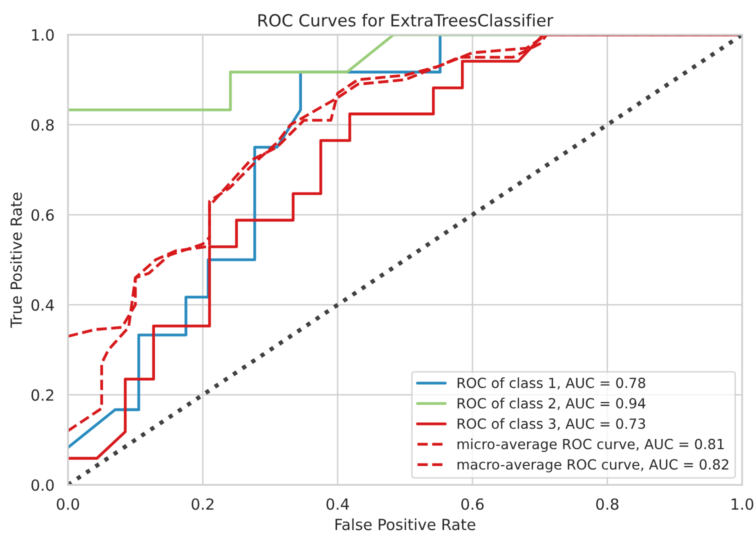  Describe the element at coordinates (406, 524) in the screenshot. I see `x-axis-title: False Positive Rate` at that location.